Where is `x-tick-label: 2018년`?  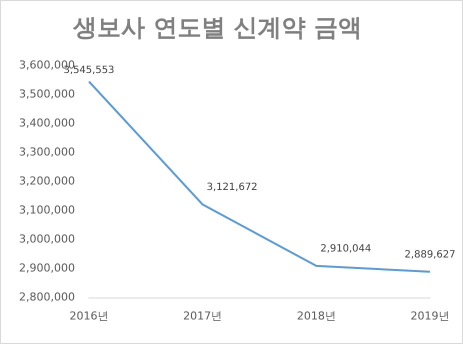
x-tick-label: 2018년 is located at coordinates (316, 315).